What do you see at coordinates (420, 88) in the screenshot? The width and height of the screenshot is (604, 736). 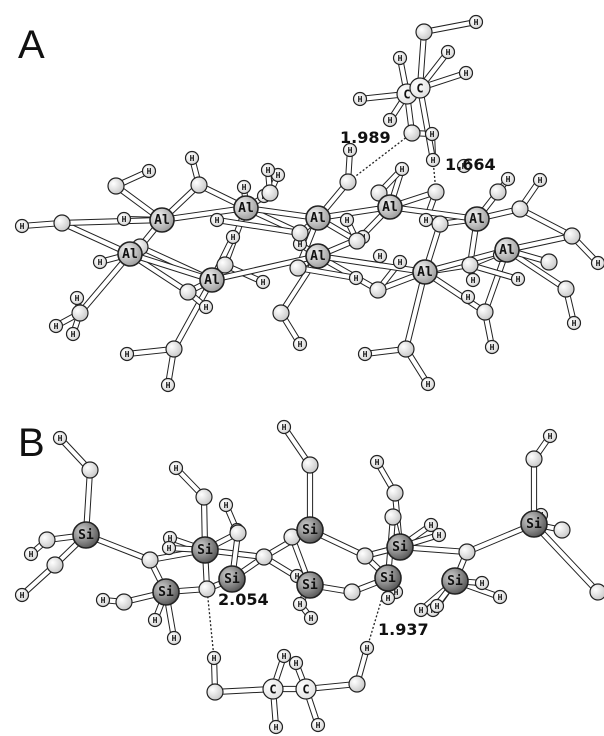 I see `atom-c: C` at bounding box center [420, 88].